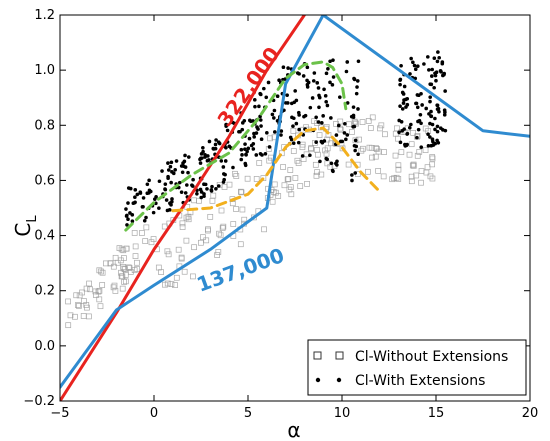 This screenshot has height=441, width=550. What do you see at coordinates (44, 15) in the screenshot?
I see `y-tick-label: 1.2` at bounding box center [44, 15].